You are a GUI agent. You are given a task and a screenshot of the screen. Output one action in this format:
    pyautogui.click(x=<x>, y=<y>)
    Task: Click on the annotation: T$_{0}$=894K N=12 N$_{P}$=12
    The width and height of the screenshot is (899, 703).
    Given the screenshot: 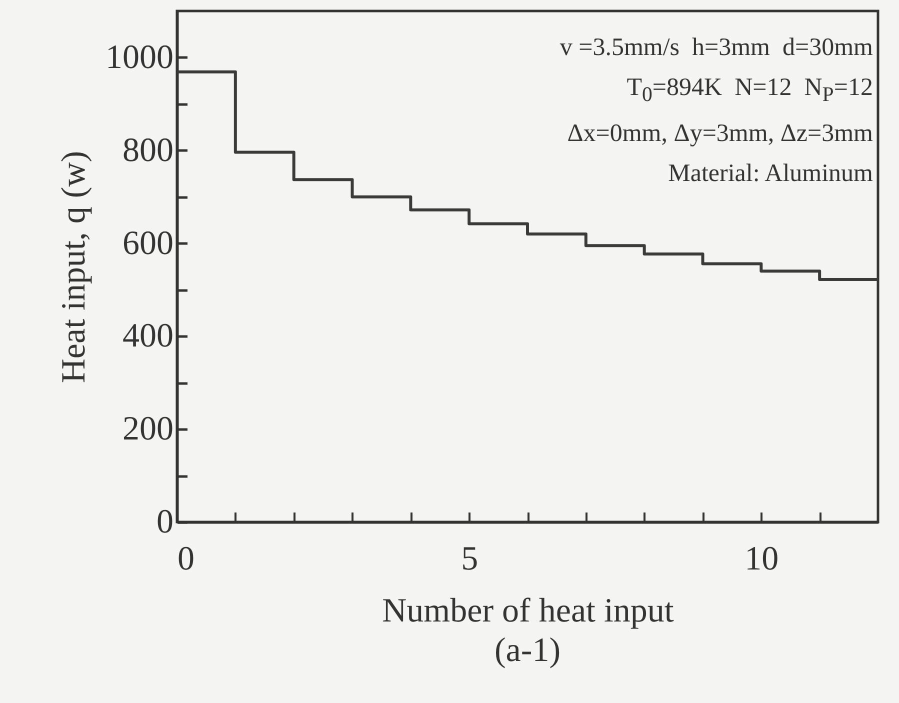 What is the action you would take?
    pyautogui.click(x=749, y=90)
    